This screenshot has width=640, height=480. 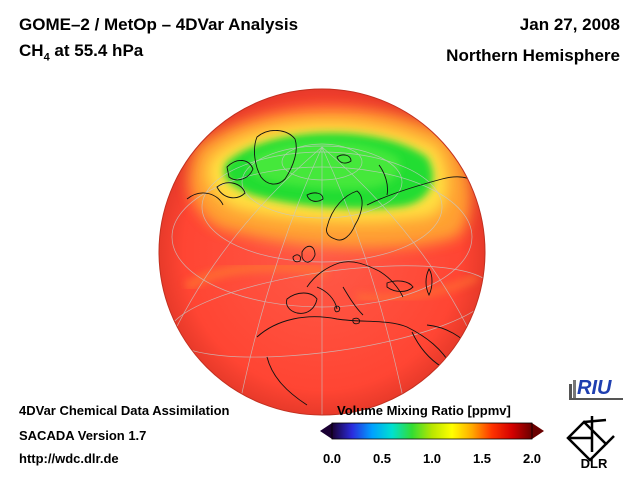 What do you see at coordinates (382, 458) in the screenshot?
I see `colorbar-tick: 0.5` at bounding box center [382, 458].